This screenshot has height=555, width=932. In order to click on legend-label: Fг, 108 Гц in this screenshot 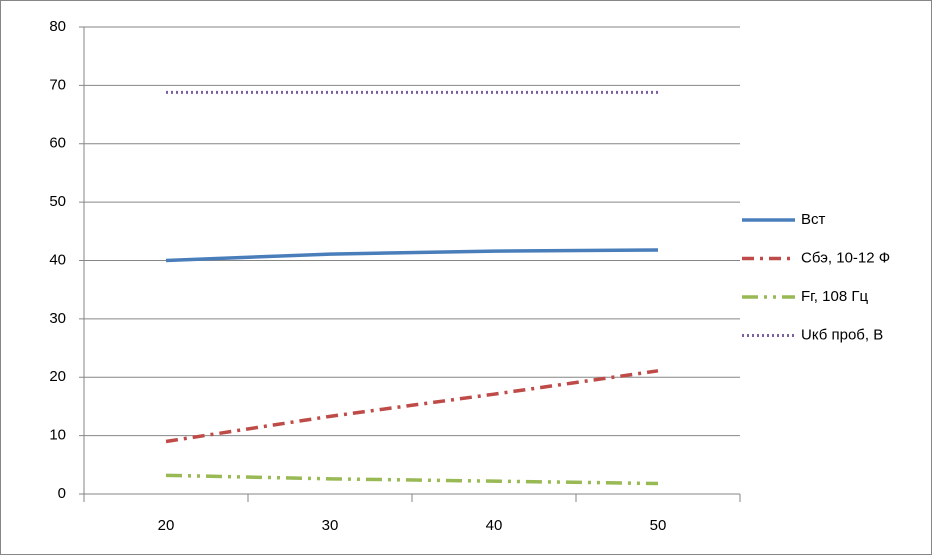, I will do `click(834, 296)`.